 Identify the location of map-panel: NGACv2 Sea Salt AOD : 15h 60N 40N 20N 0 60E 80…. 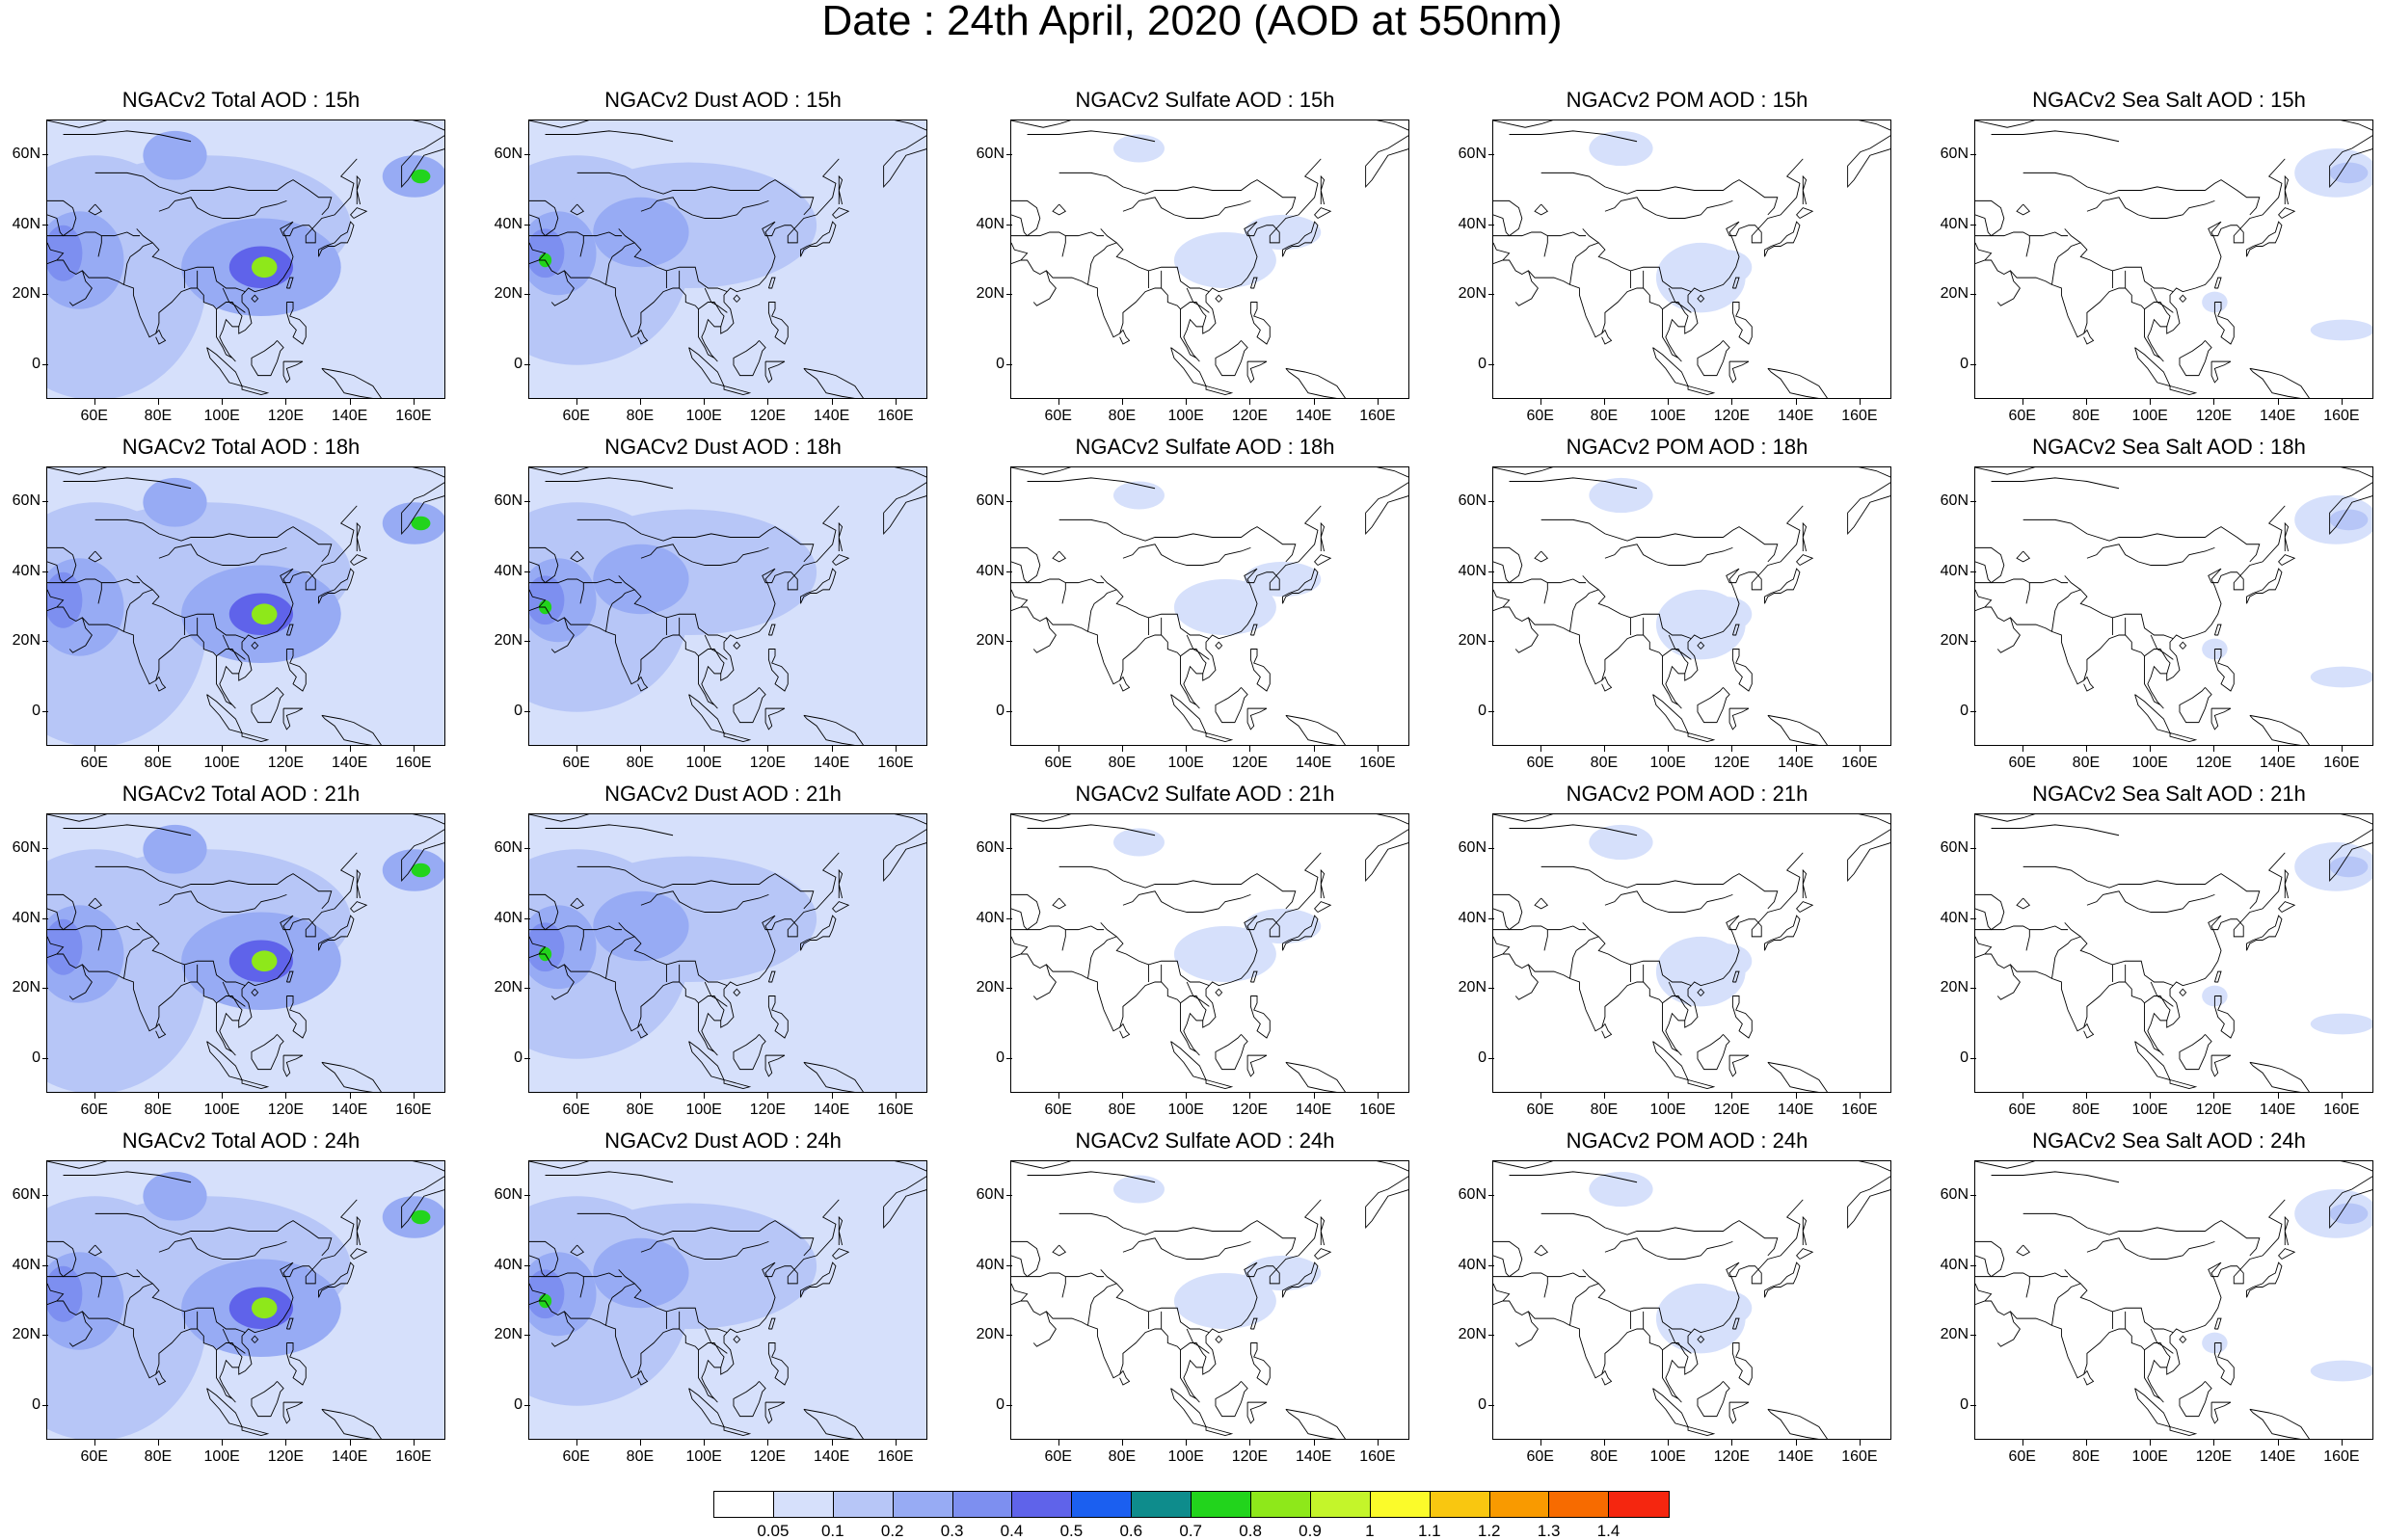
(2156, 260).